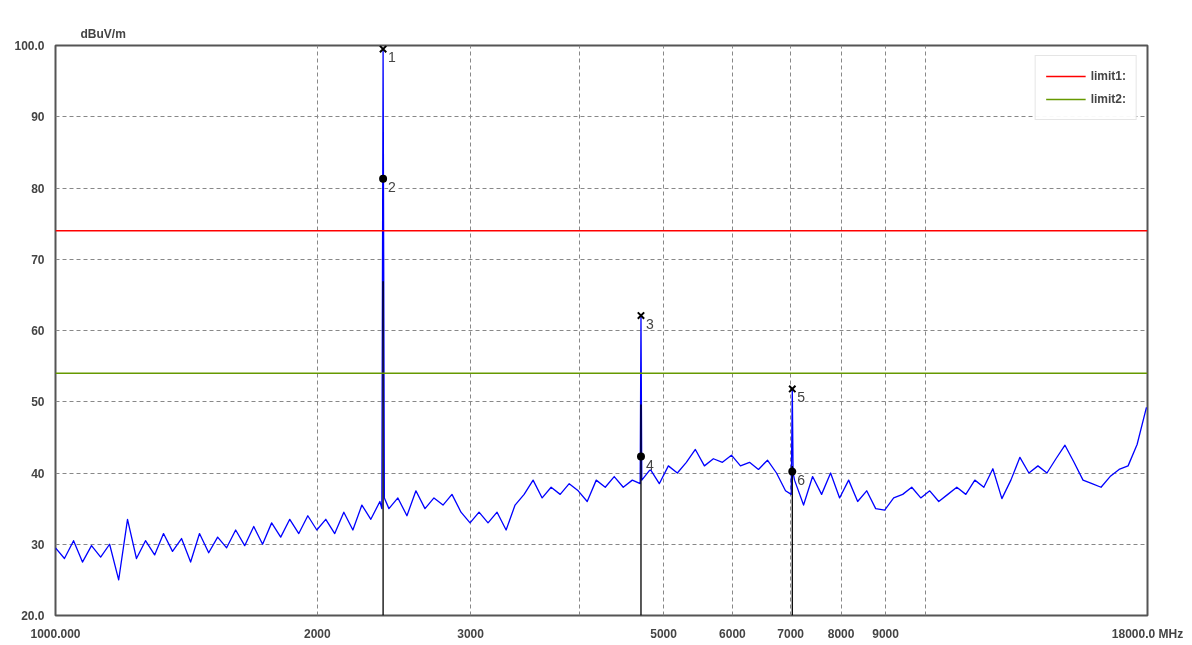 The image size is (1192, 645). What do you see at coordinates (38, 259) in the screenshot?
I see `y-tick-label: 70` at bounding box center [38, 259].